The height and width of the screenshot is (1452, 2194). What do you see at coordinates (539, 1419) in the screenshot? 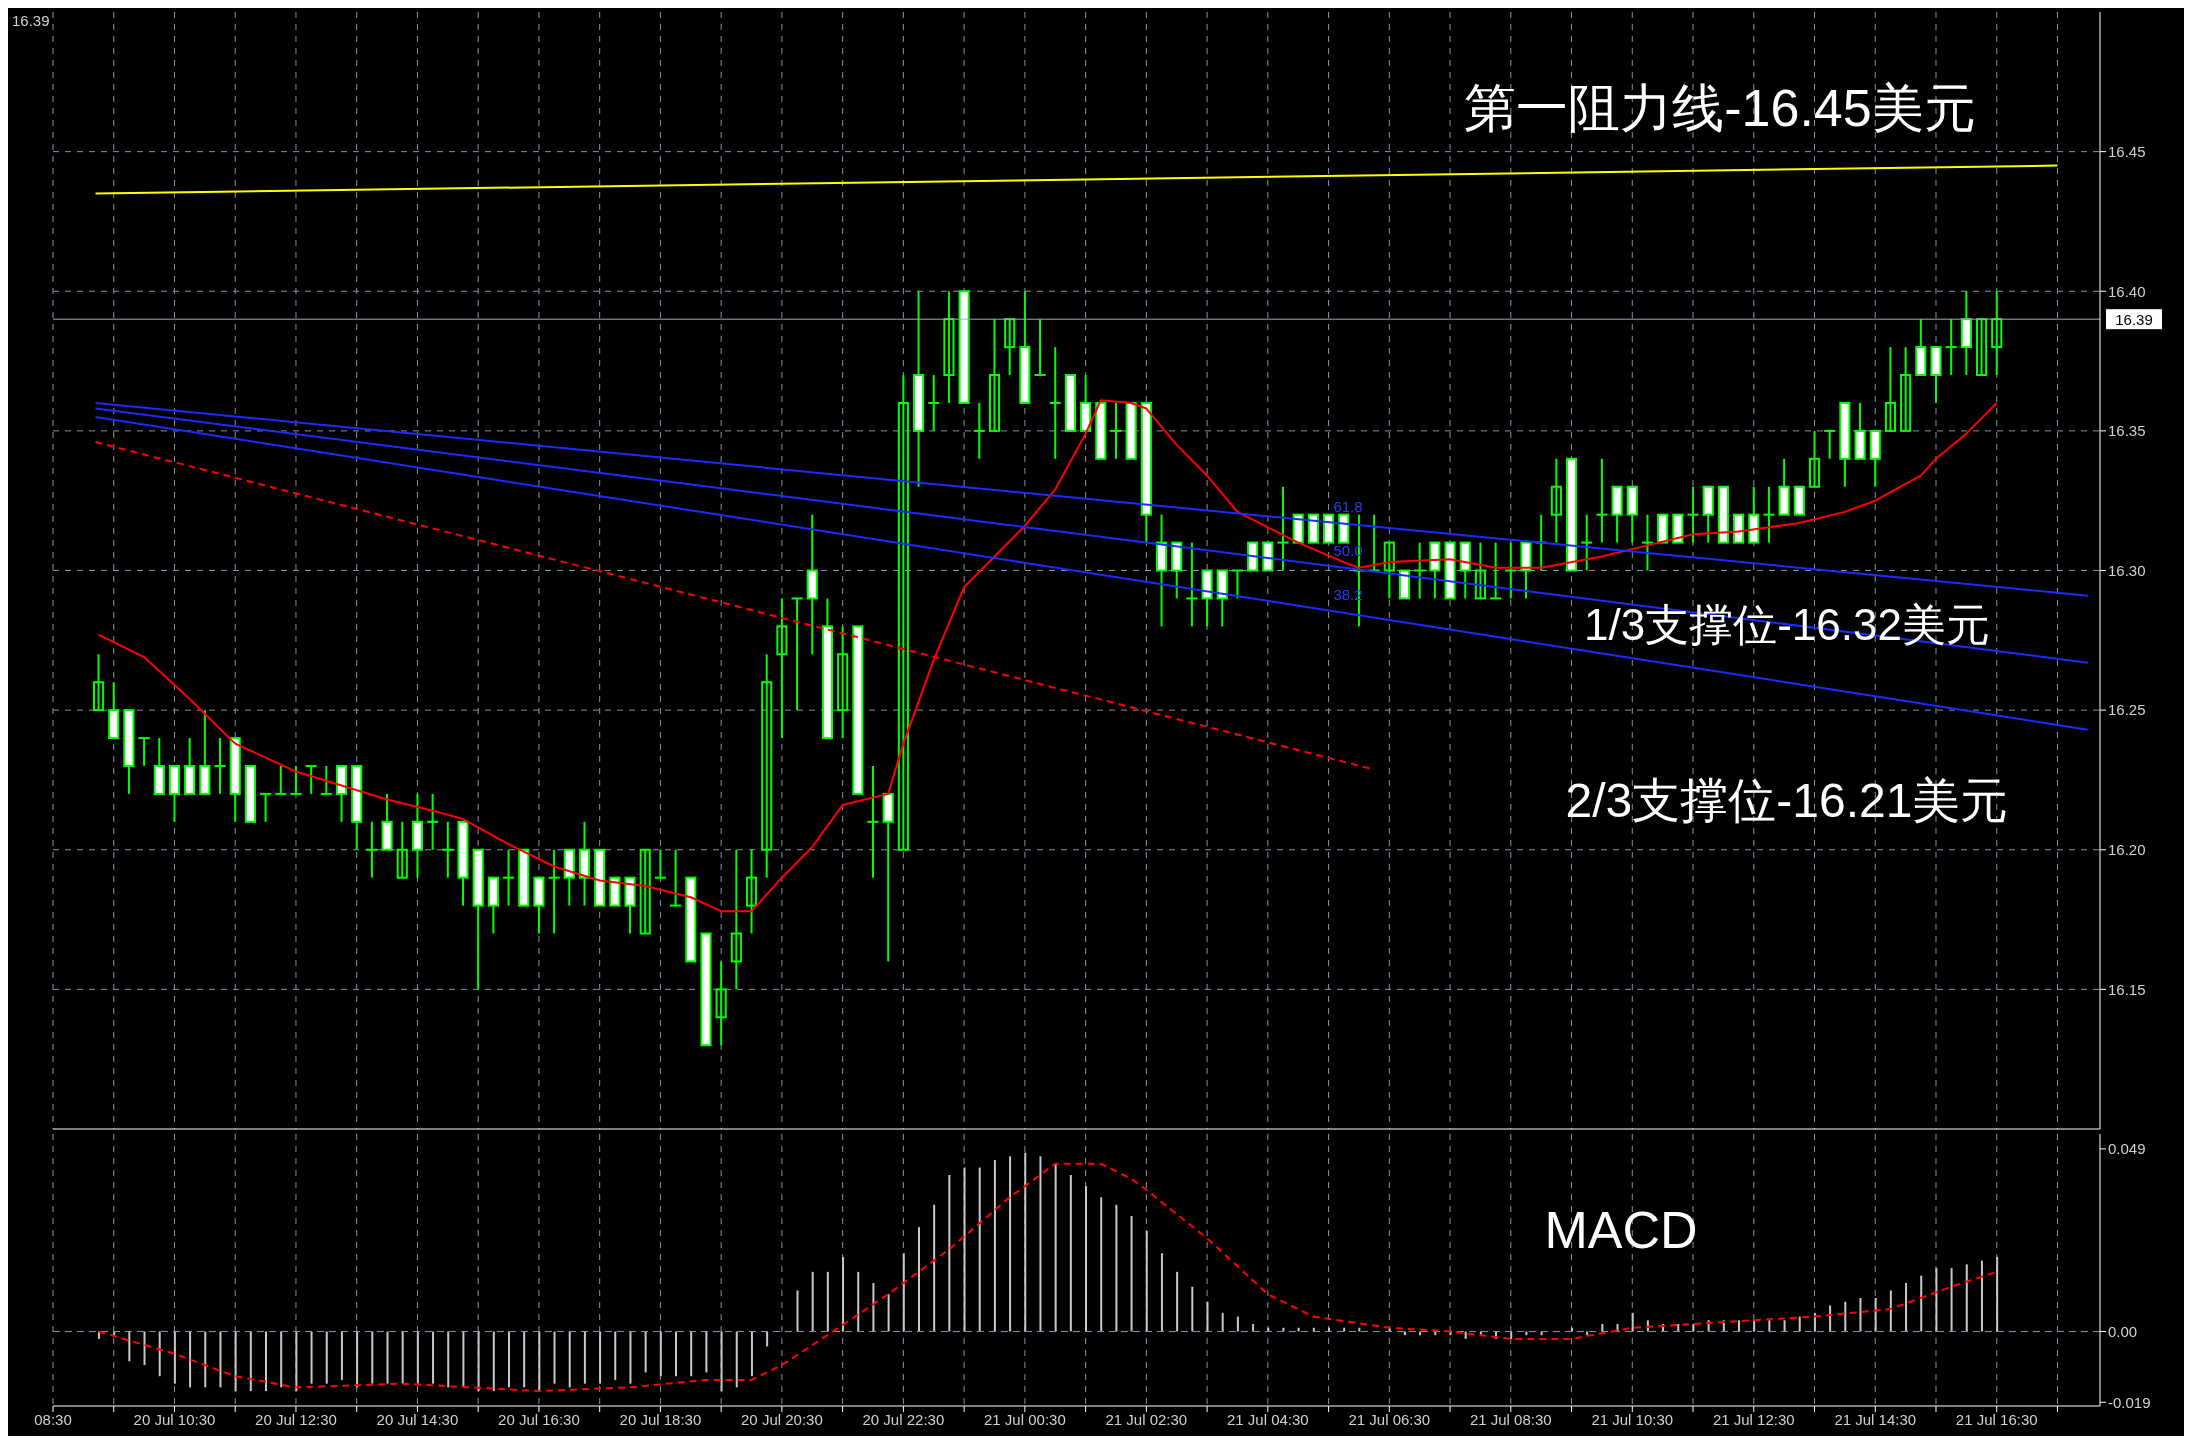
I see `x-tick-label: 20 Jul 16:30` at bounding box center [539, 1419].